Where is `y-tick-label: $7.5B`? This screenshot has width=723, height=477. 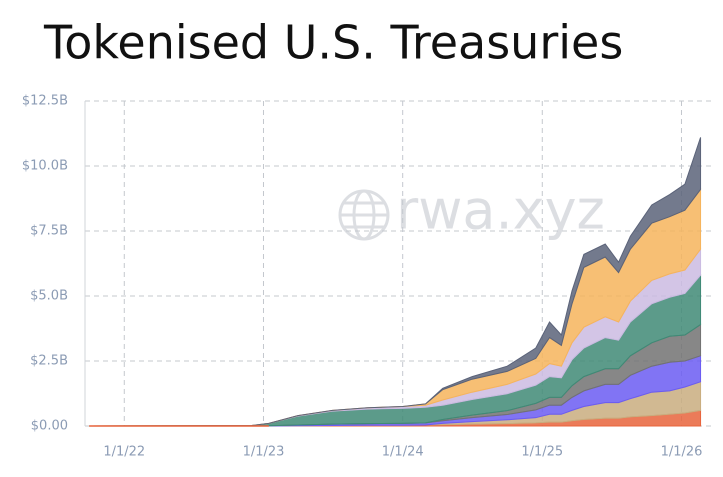
y-tick-label: $7.5B is located at coordinates (49, 231).